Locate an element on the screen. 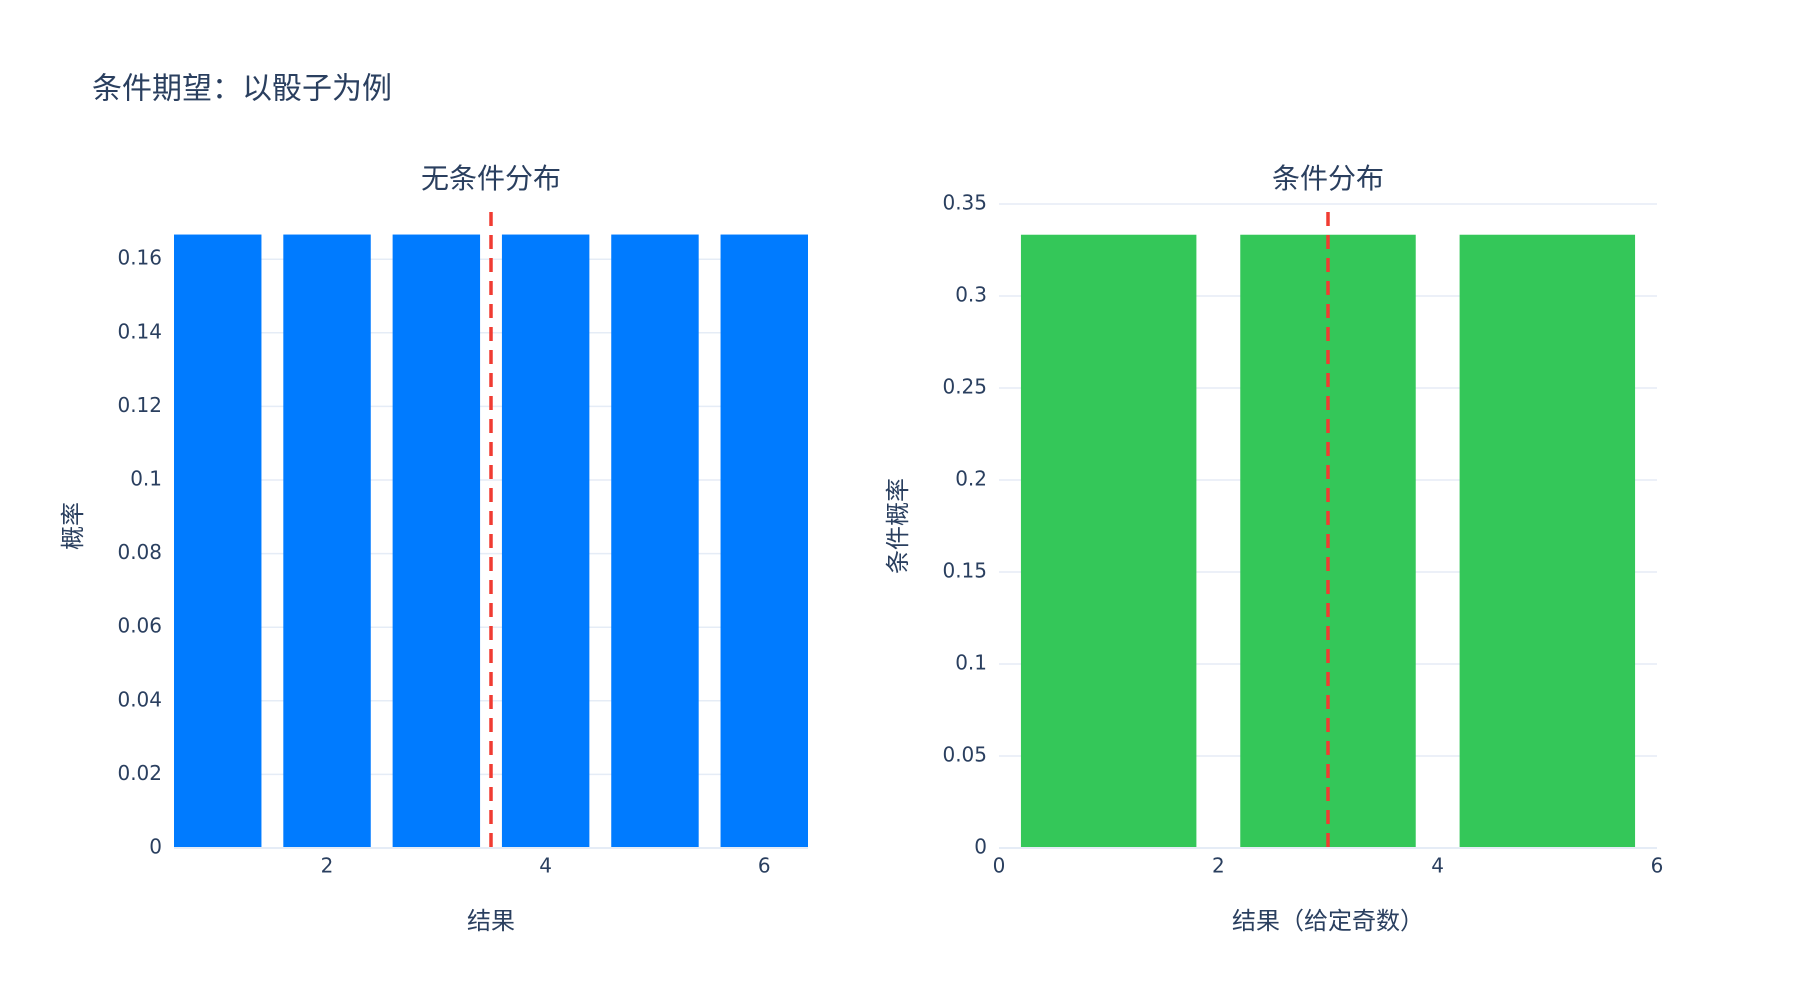 The height and width of the screenshot is (1000, 1800). y-tick-label: 0.04 is located at coordinates (139, 699).